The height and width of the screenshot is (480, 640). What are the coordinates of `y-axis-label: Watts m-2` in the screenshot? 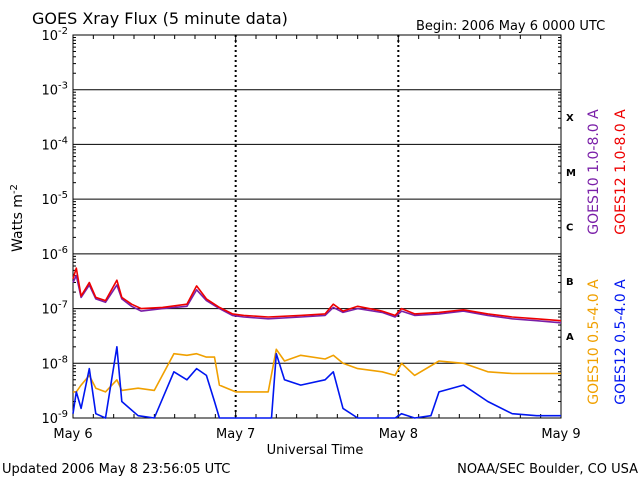 It's located at (17, 218).